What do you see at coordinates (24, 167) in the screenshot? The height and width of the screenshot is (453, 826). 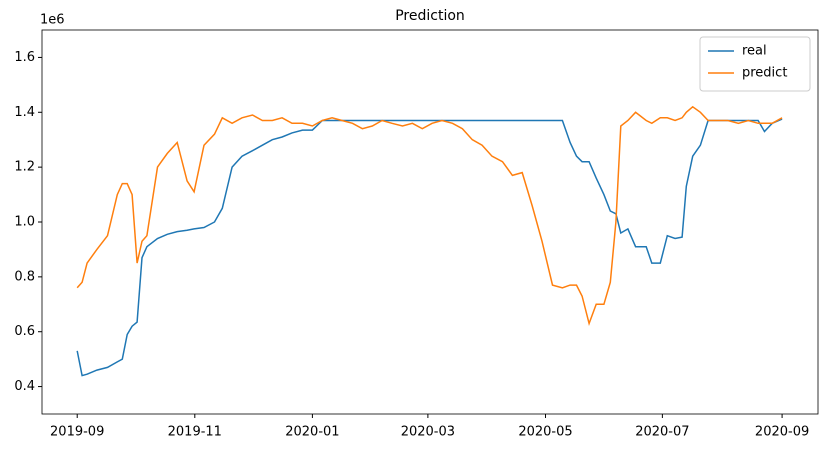 I see `y-tick-label: 1.2` at bounding box center [24, 167].